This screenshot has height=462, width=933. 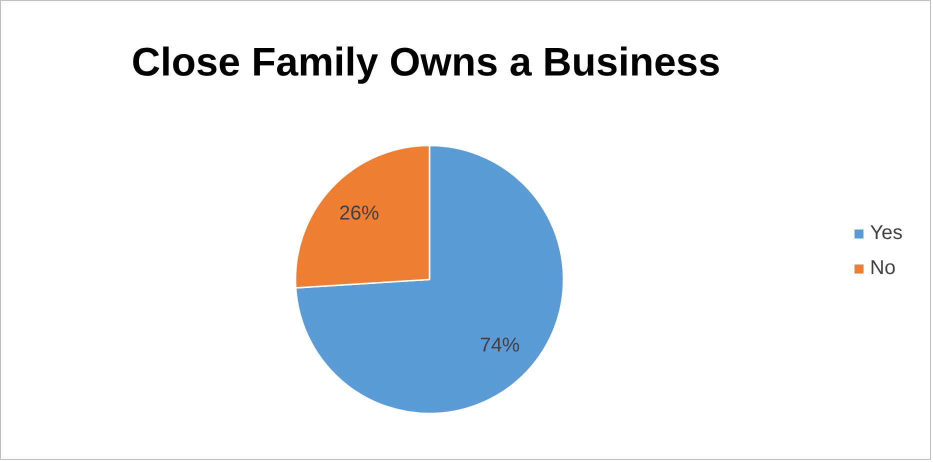 I want to click on legend-label: Yes, so click(x=886, y=233).